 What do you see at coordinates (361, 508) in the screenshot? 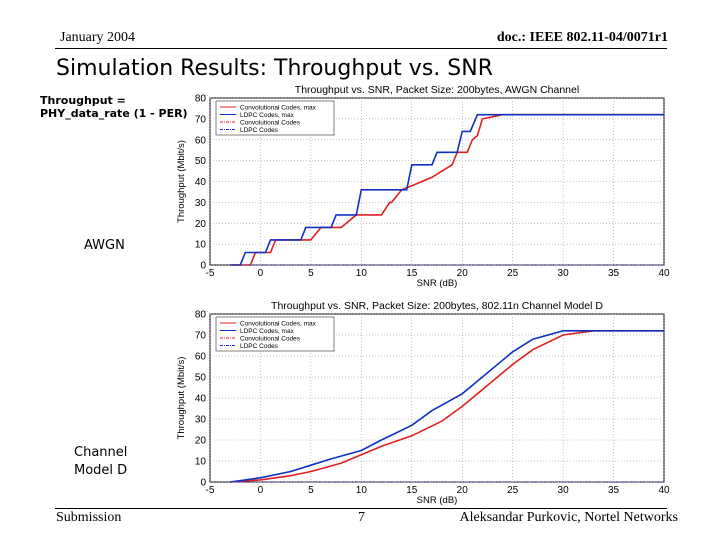
I see `footer-rule` at bounding box center [361, 508].